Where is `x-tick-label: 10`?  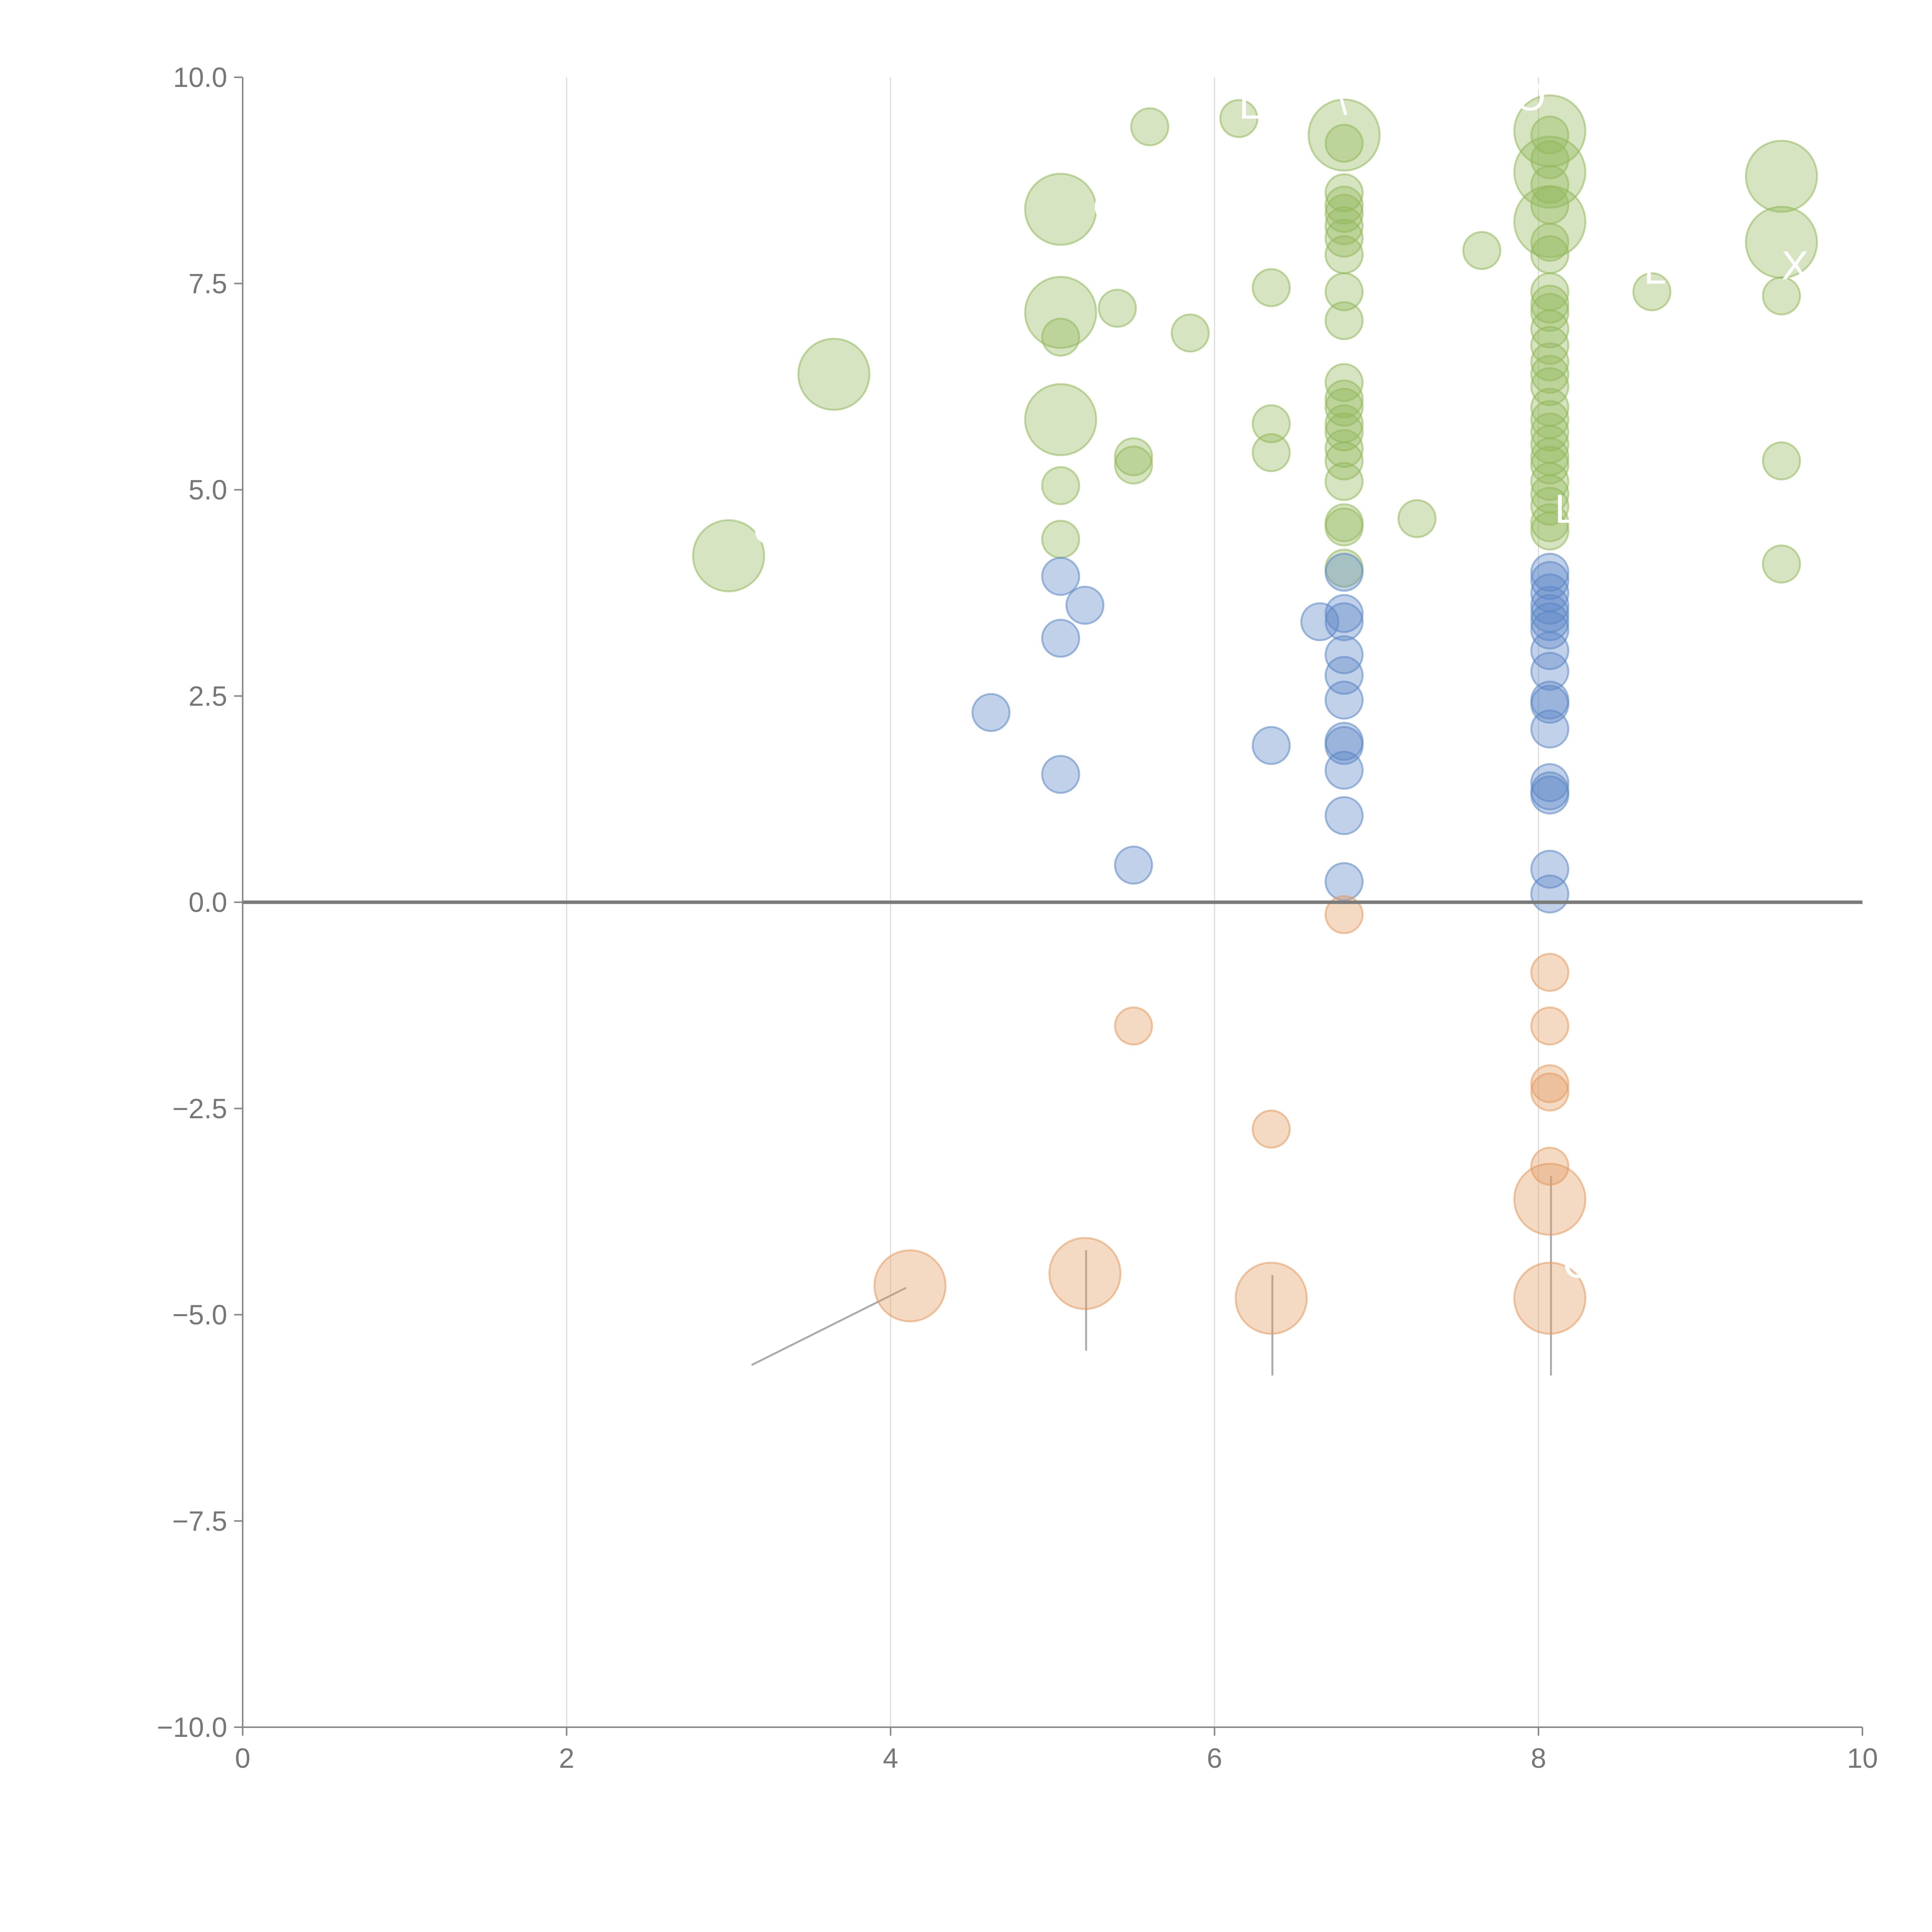
x-tick-label: 10 is located at coordinates (1863, 1758).